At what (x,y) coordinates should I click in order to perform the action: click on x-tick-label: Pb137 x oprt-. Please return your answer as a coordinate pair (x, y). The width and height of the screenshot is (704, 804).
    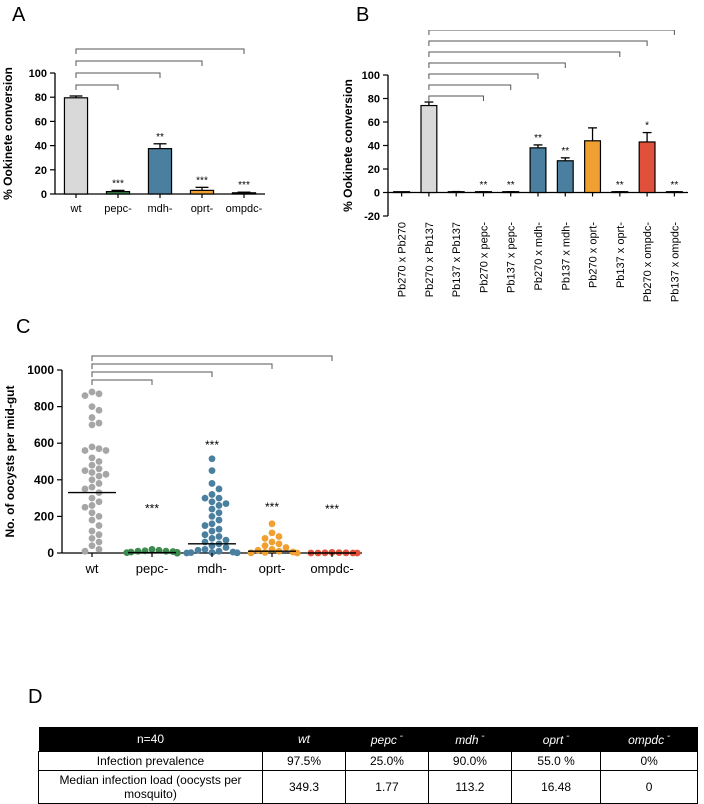
    Looking at the image, I should click on (621, 255).